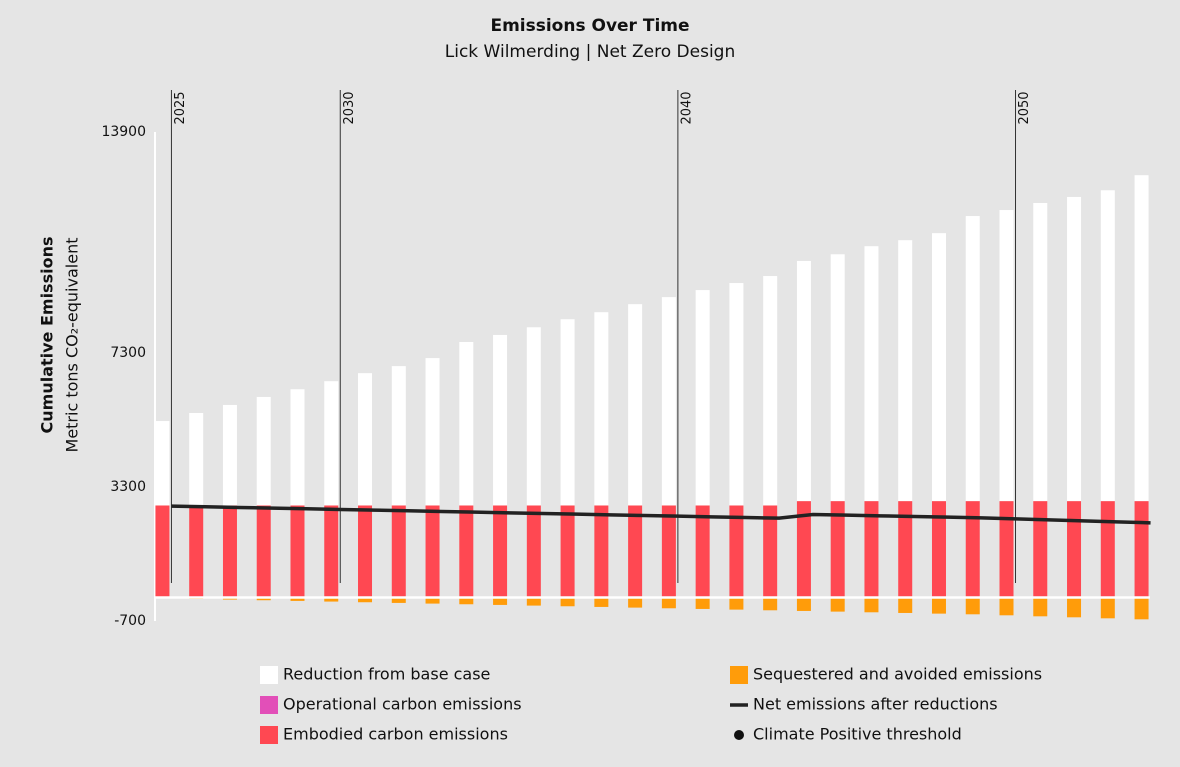 This screenshot has width=1180, height=767. Describe the element at coordinates (875, 704) in the screenshot. I see `legend-label: Net emissions after reductions` at that location.